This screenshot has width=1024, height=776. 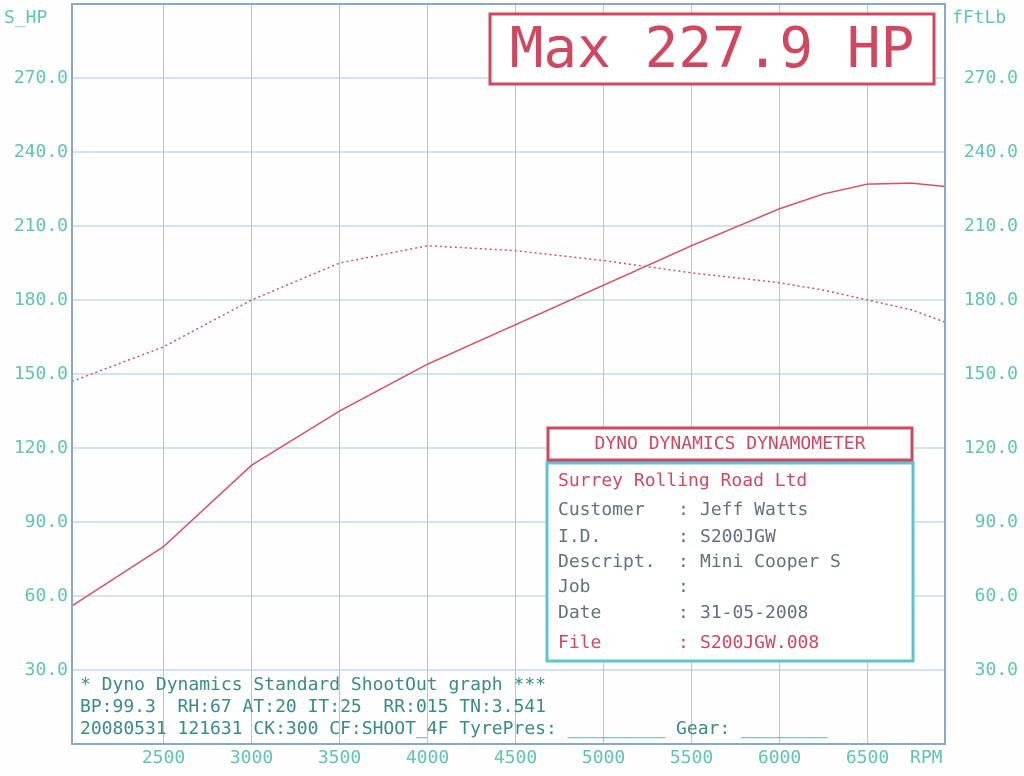 What do you see at coordinates (46, 669) in the screenshot?
I see `y-tick-label: 30.0` at bounding box center [46, 669].